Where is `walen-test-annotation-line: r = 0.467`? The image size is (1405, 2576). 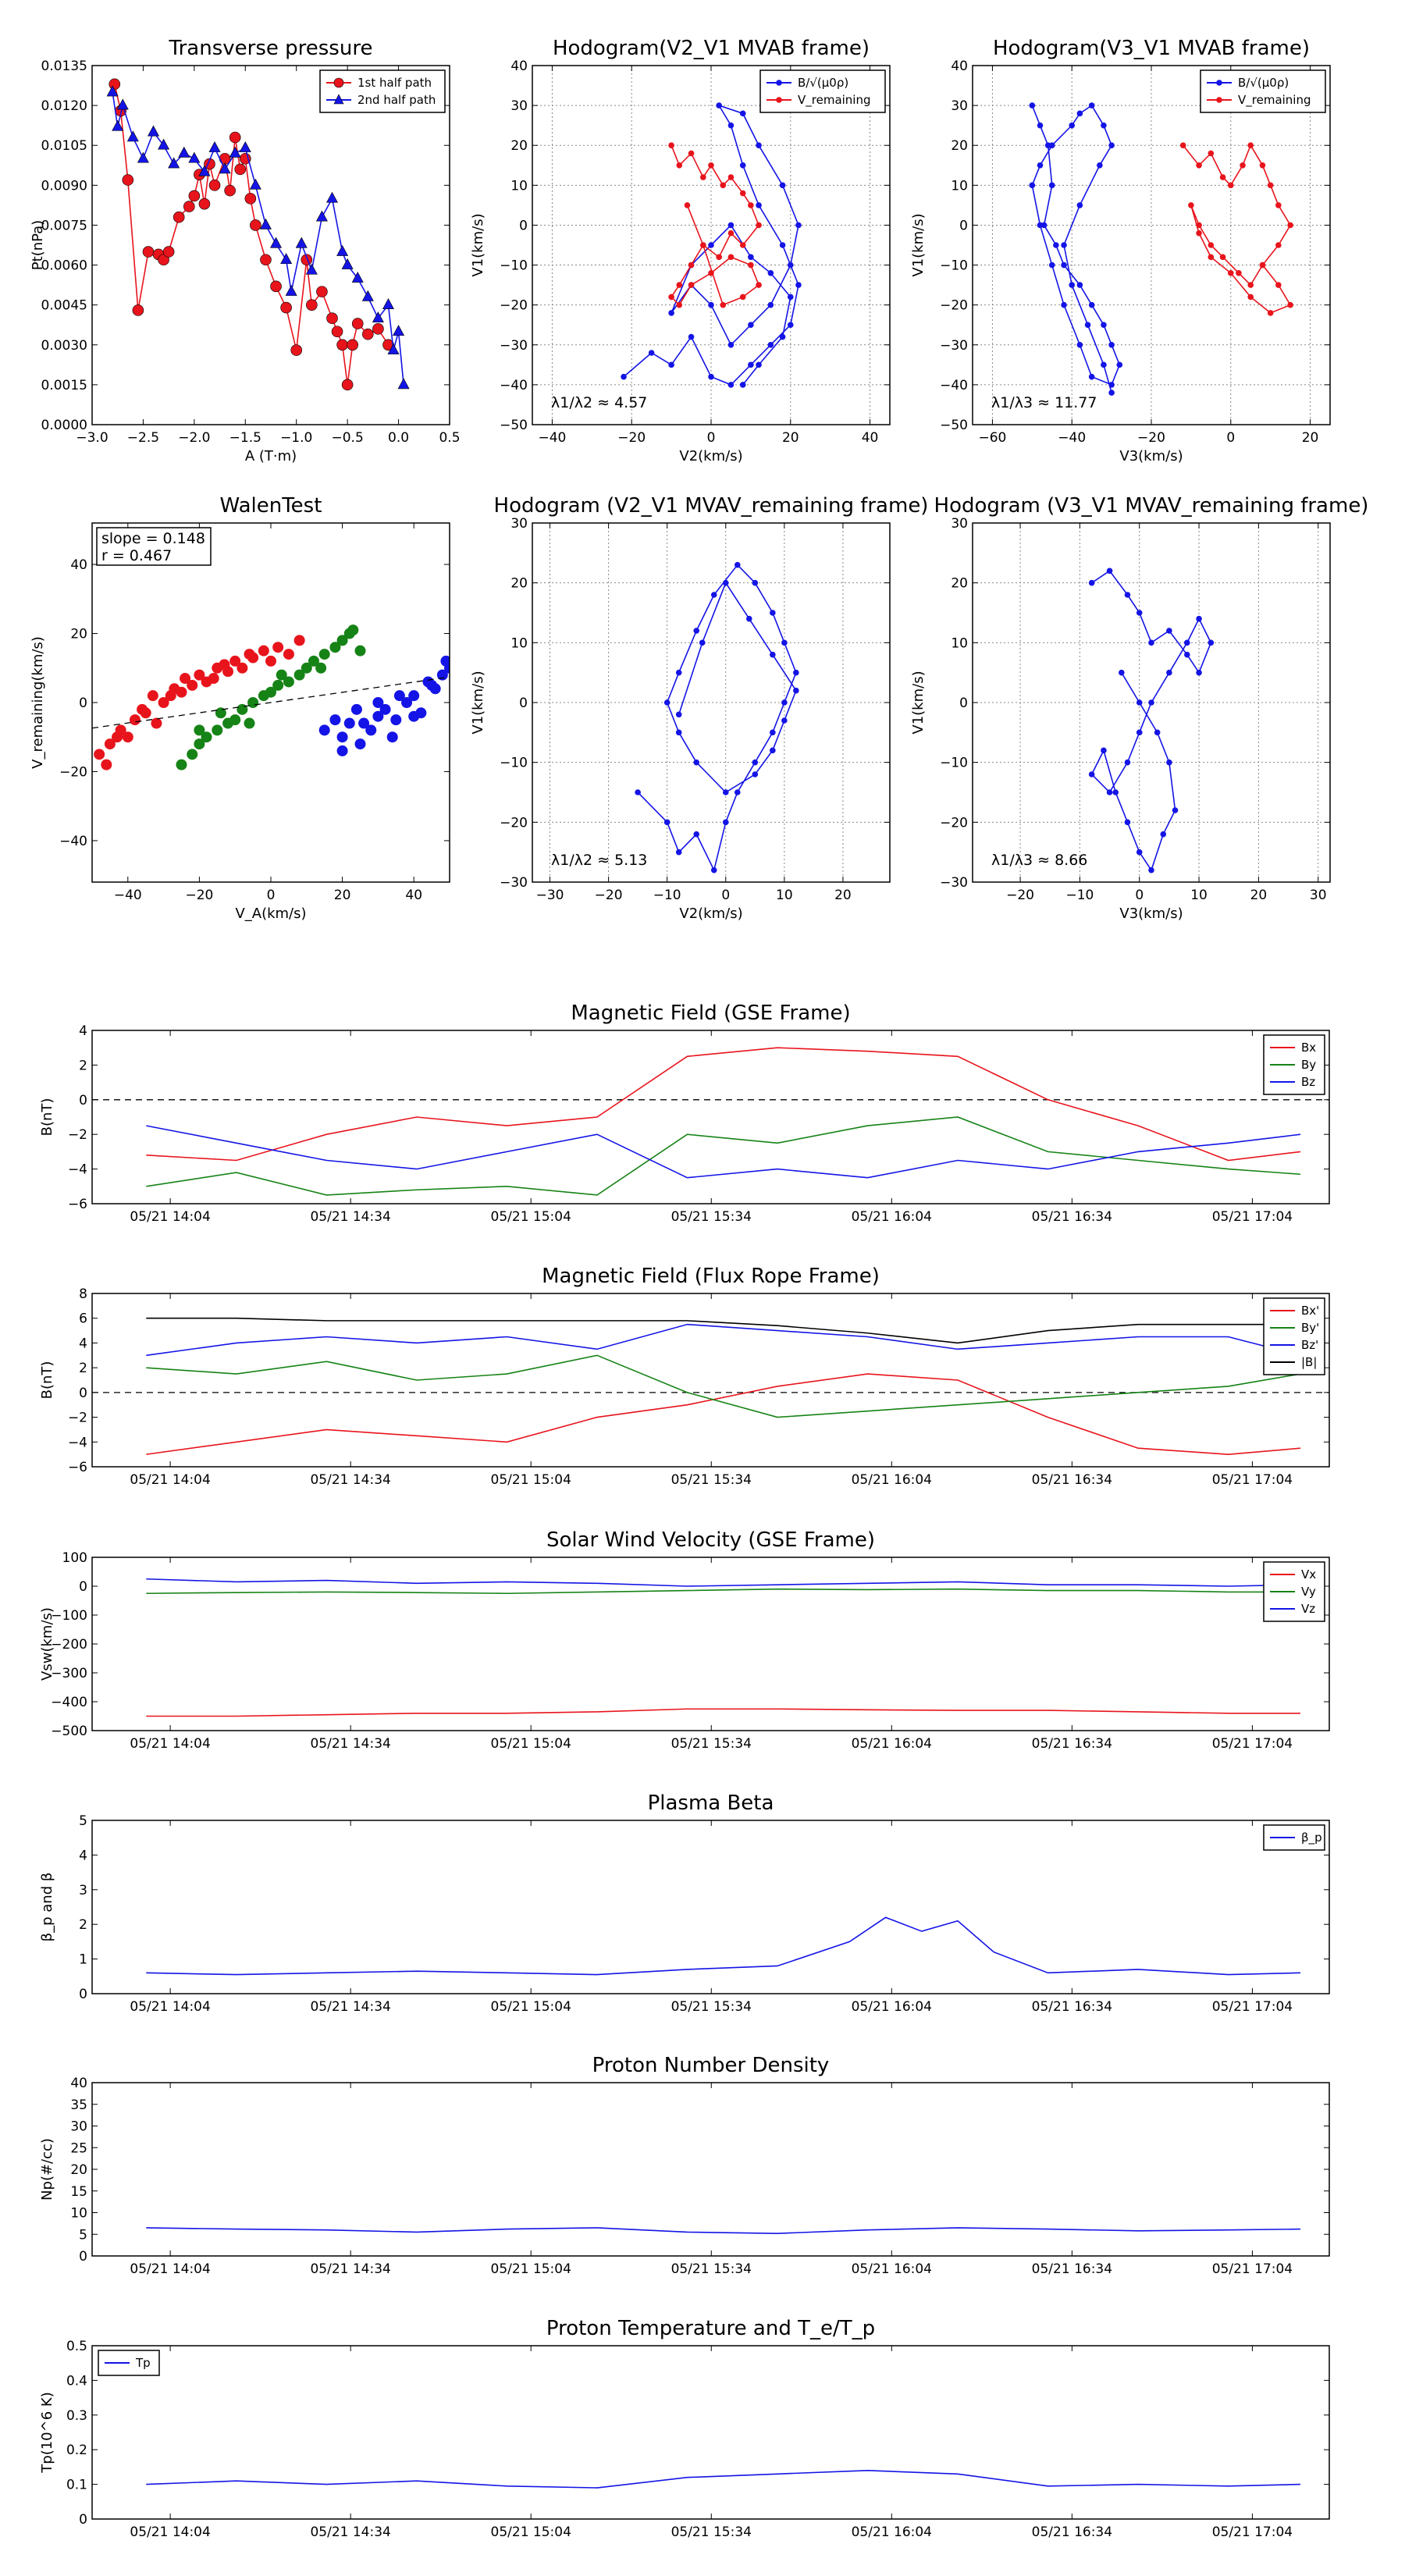 walen-test-annotation-line: r = 0.467 is located at coordinates (136, 555).